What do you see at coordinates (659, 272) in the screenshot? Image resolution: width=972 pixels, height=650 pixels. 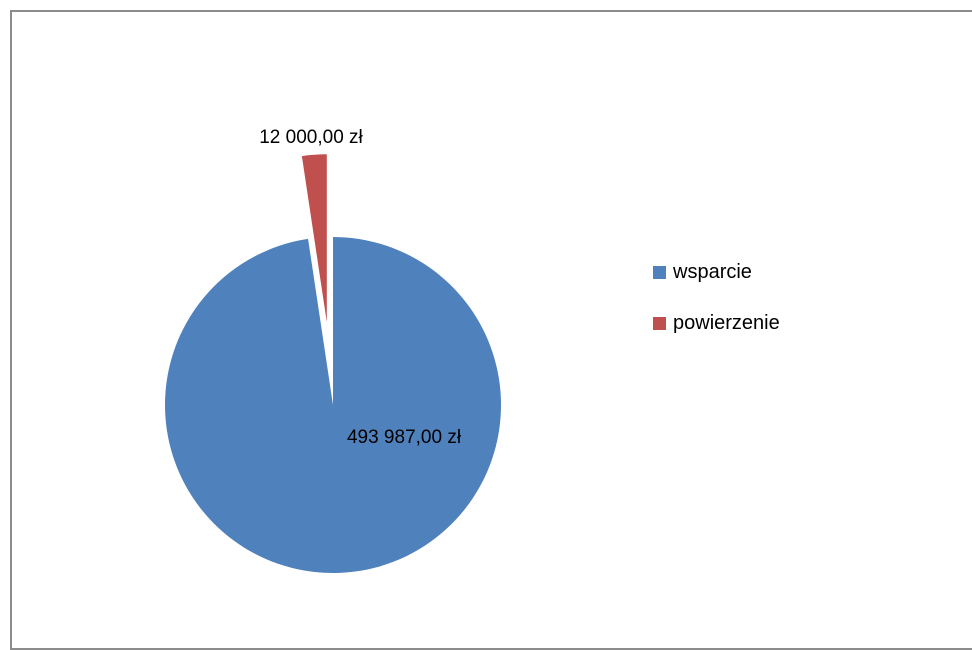 I see `legend-swatch-wsparcie` at bounding box center [659, 272].